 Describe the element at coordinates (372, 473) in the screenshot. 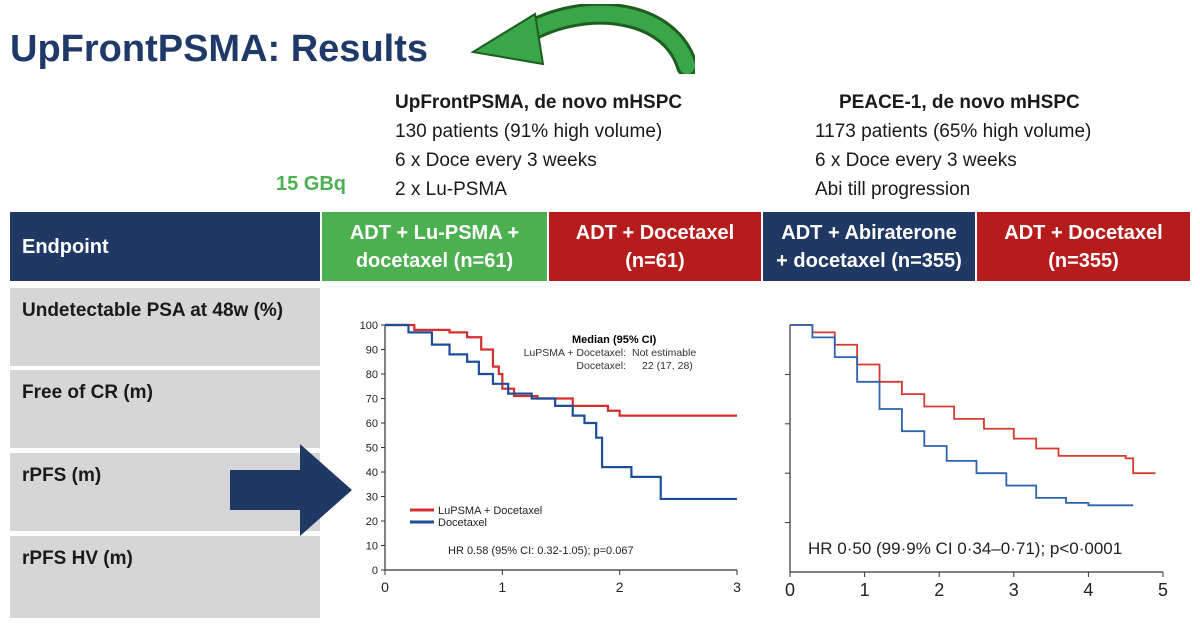

I see `y-tick-label: 40` at that location.